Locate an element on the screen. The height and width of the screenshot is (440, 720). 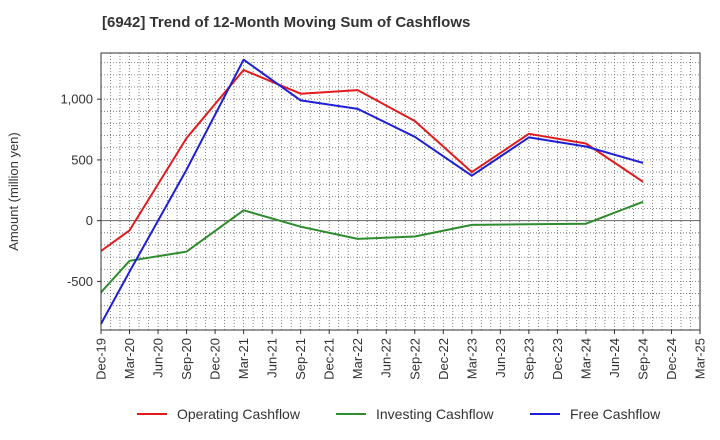
x-tick-label: Jun-21 is located at coordinates (272, 358).